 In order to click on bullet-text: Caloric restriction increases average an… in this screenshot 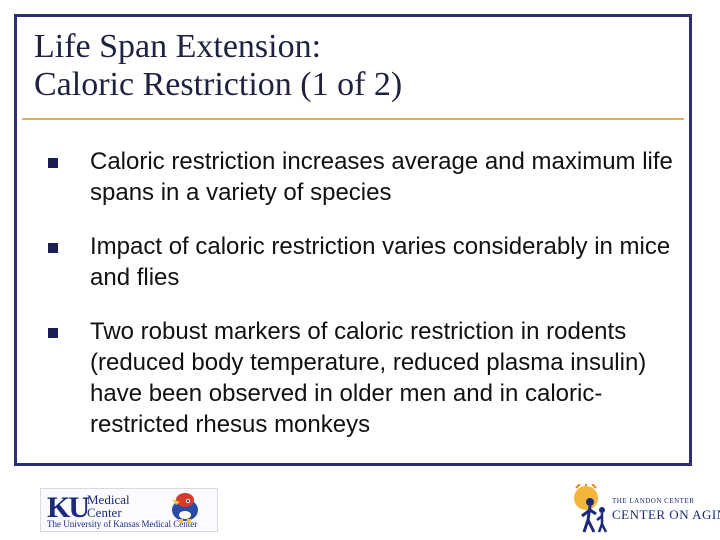, I will do `click(381, 177)`.